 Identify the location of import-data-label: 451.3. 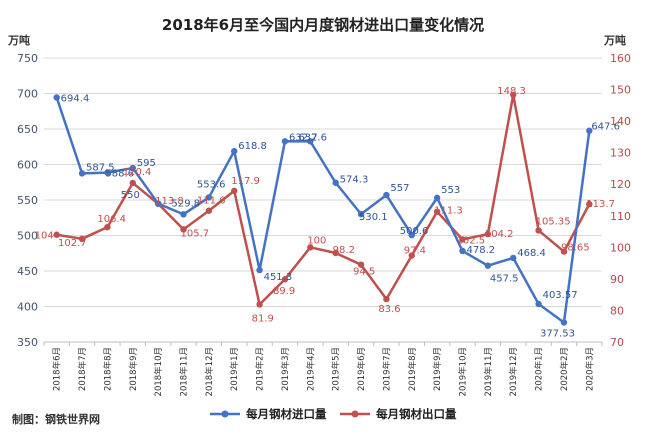
(278, 277).